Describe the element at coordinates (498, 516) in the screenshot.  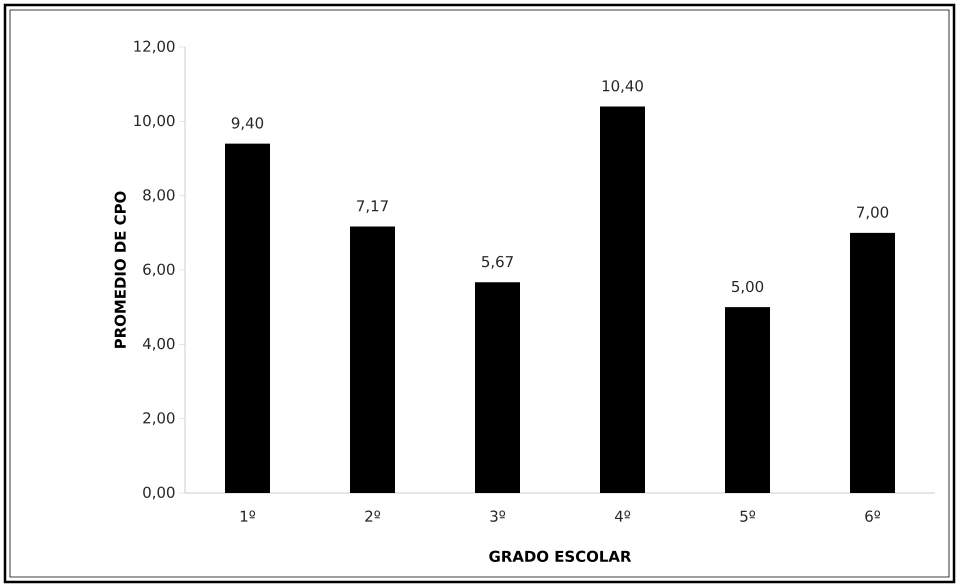
I see `x-tick-label: 3º` at that location.